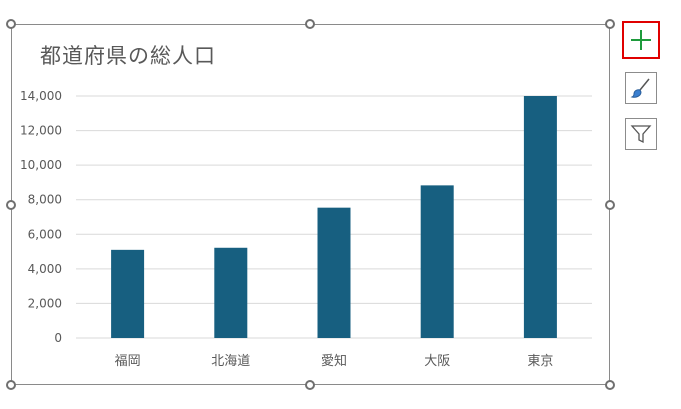 The width and height of the screenshot is (681, 409). I want to click on x-tick-label: 福岡, so click(128, 361).